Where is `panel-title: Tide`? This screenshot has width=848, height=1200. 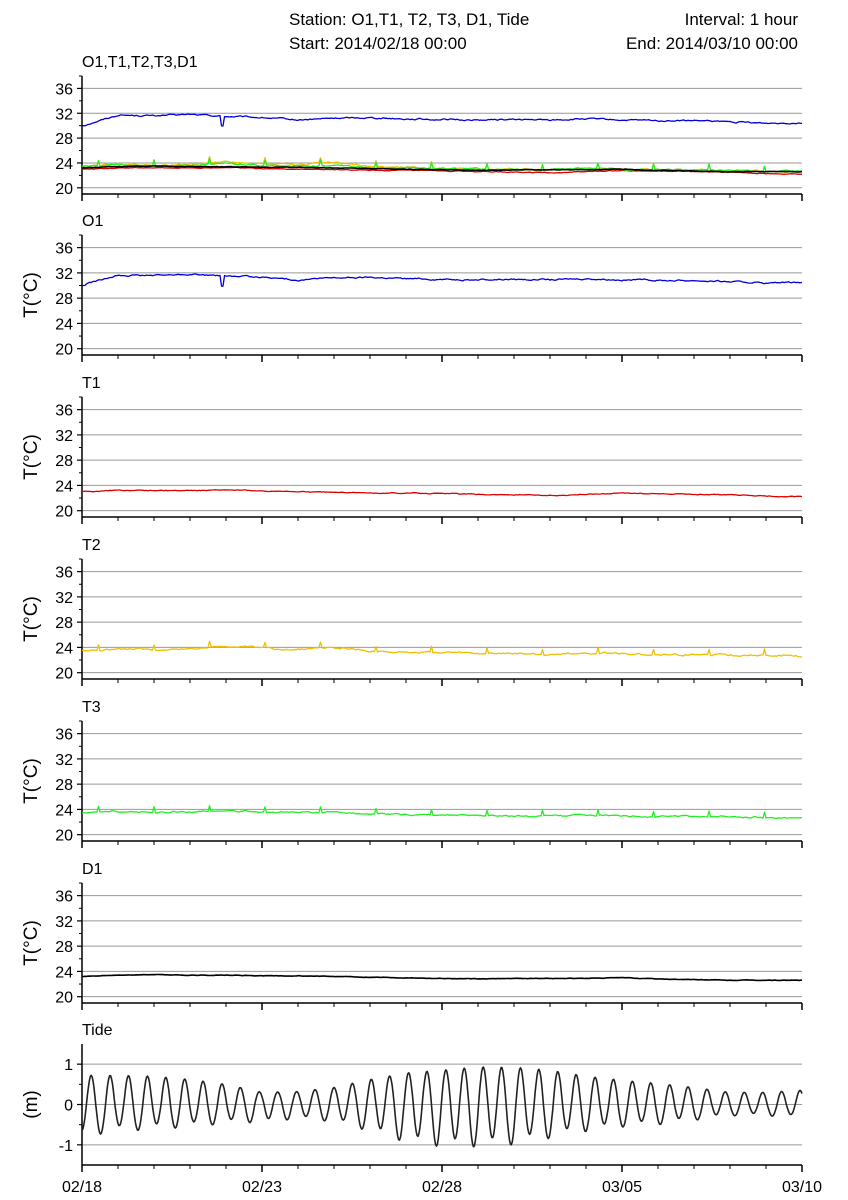 panel-title: Tide is located at coordinates (97, 1030).